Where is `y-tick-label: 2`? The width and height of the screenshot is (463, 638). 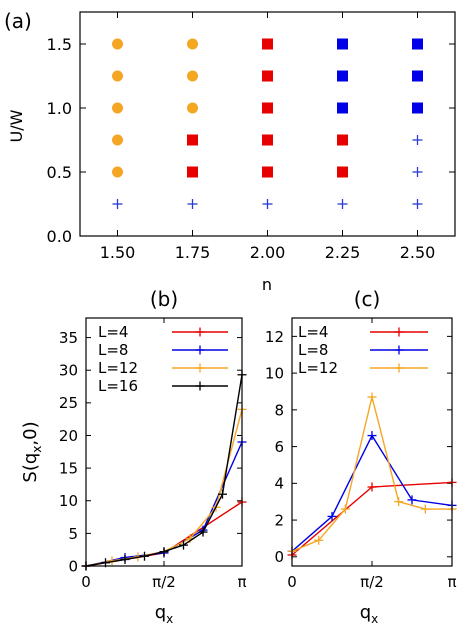
y-tick-label: 2 is located at coordinates (279, 520).